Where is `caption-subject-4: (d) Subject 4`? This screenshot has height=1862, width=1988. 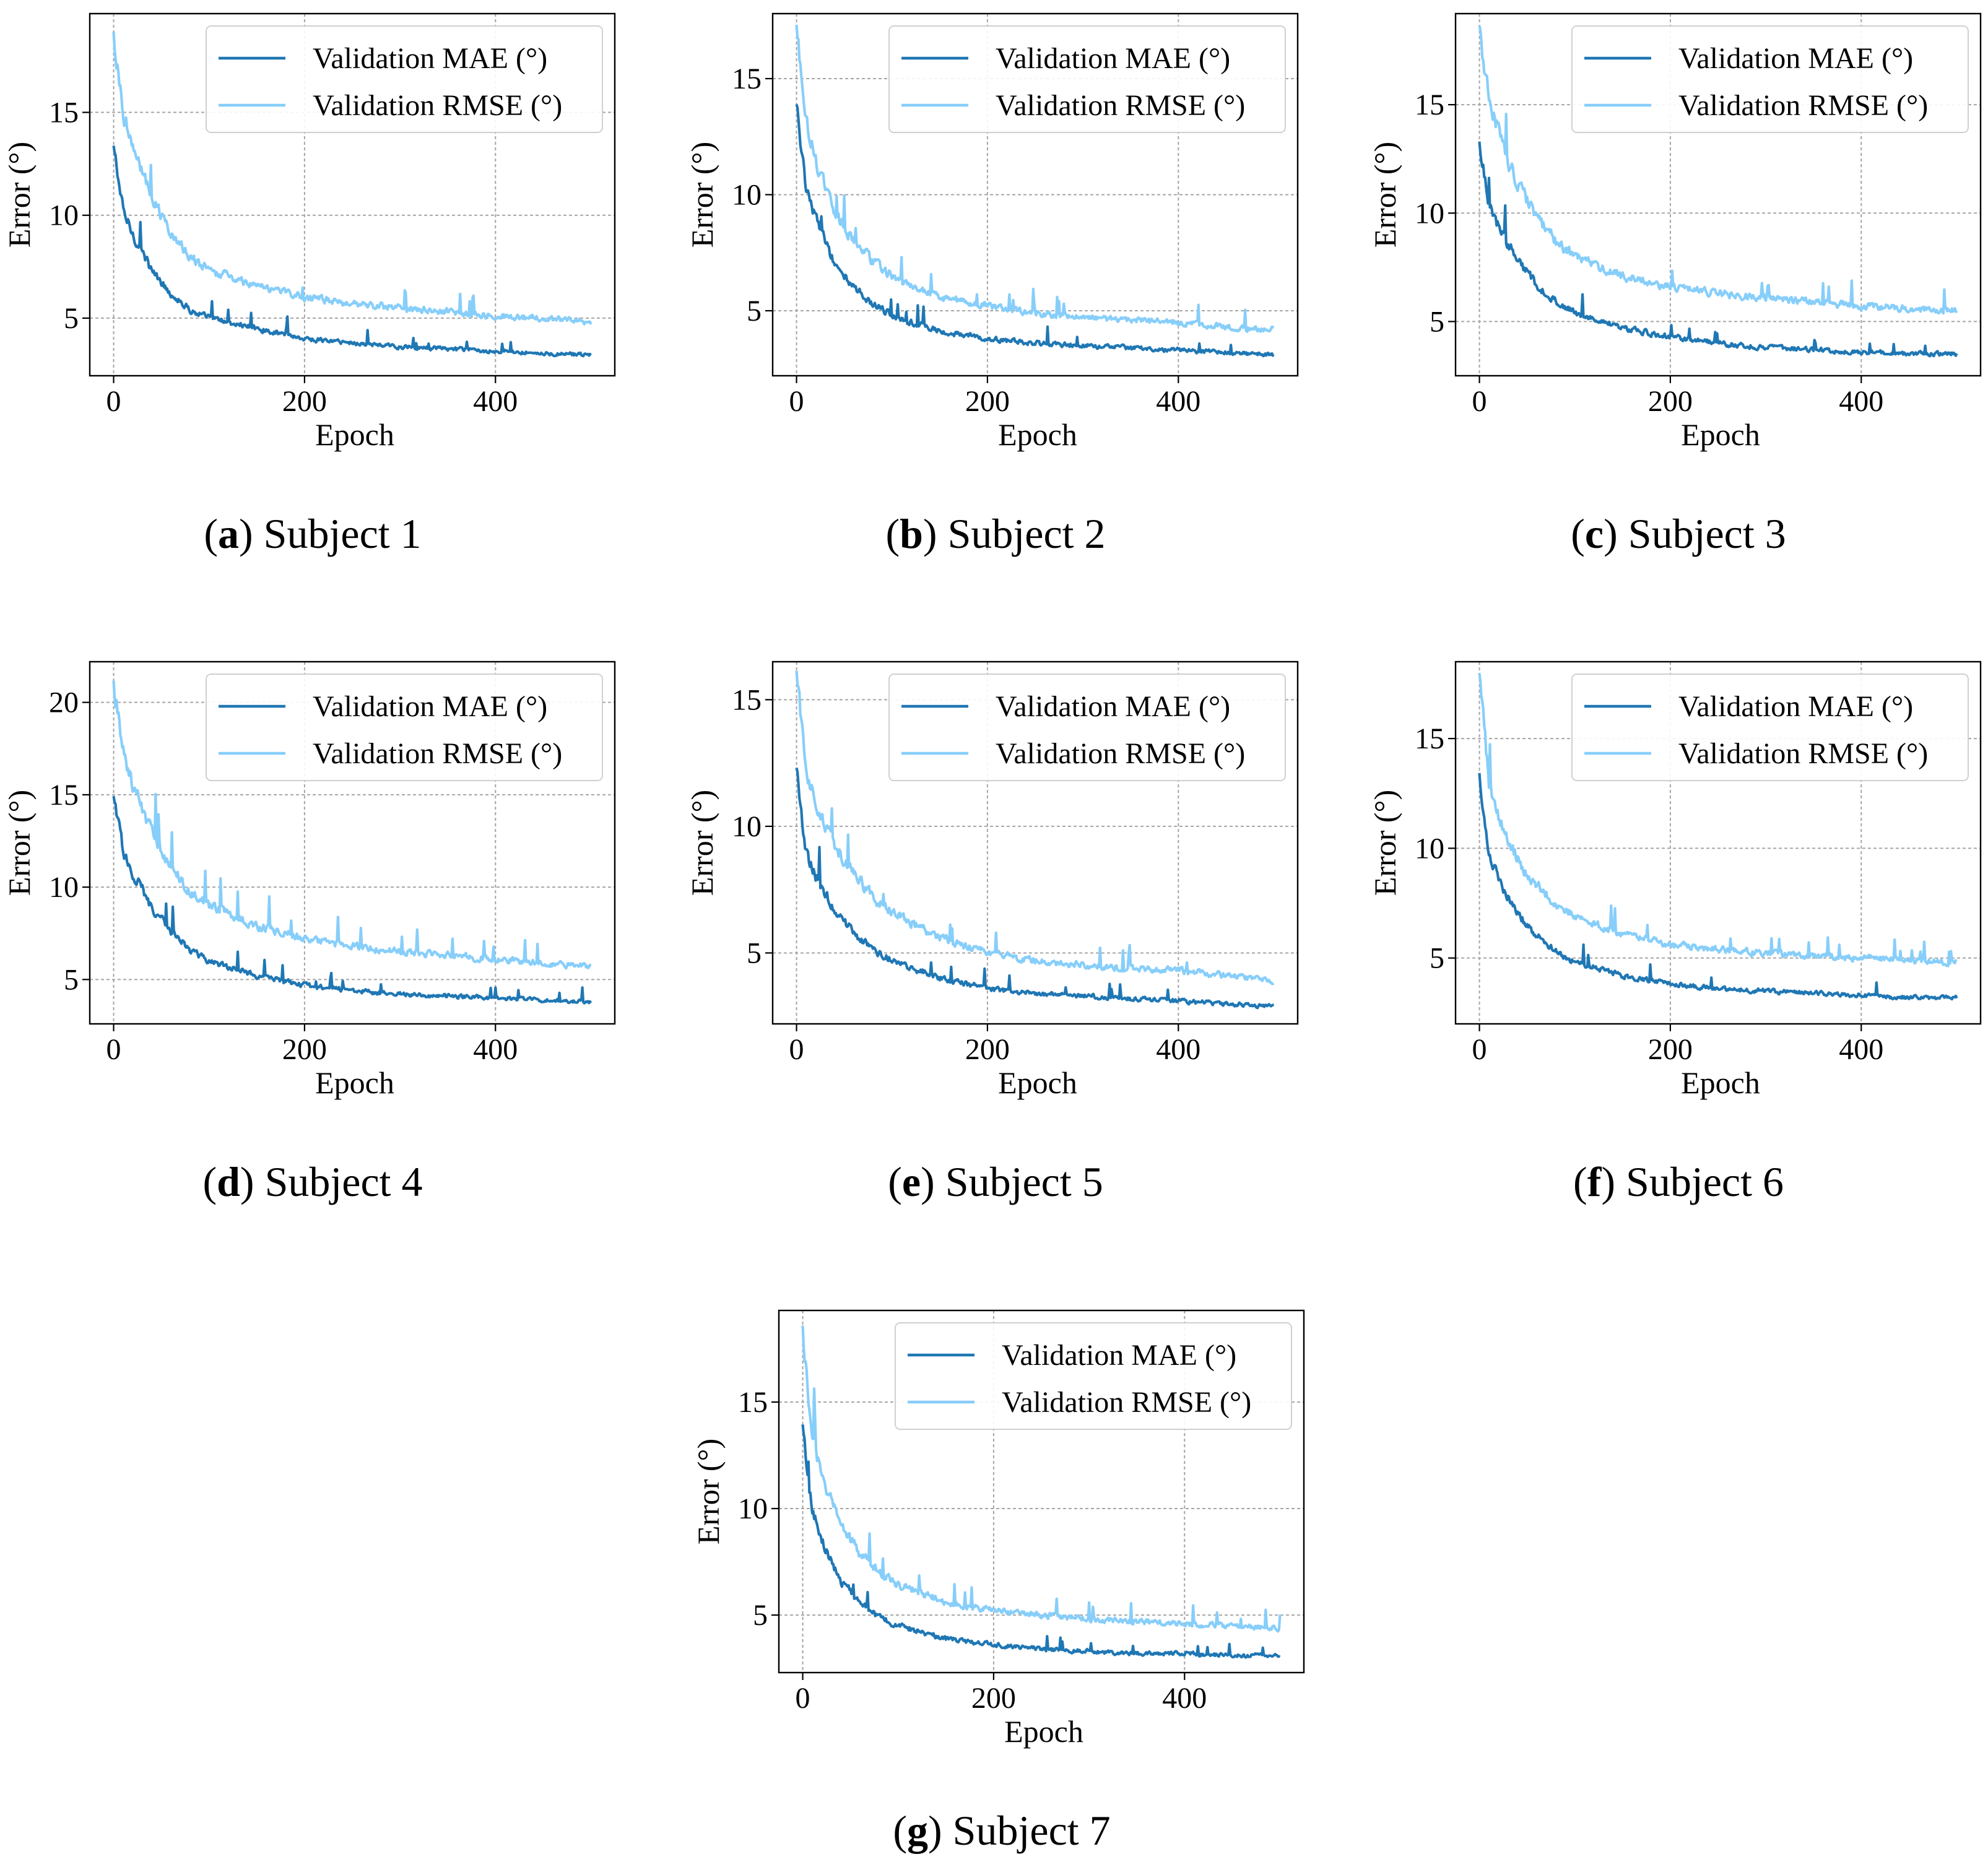 caption-subject-4: (d) Subject 4 is located at coordinates (326, 1182).